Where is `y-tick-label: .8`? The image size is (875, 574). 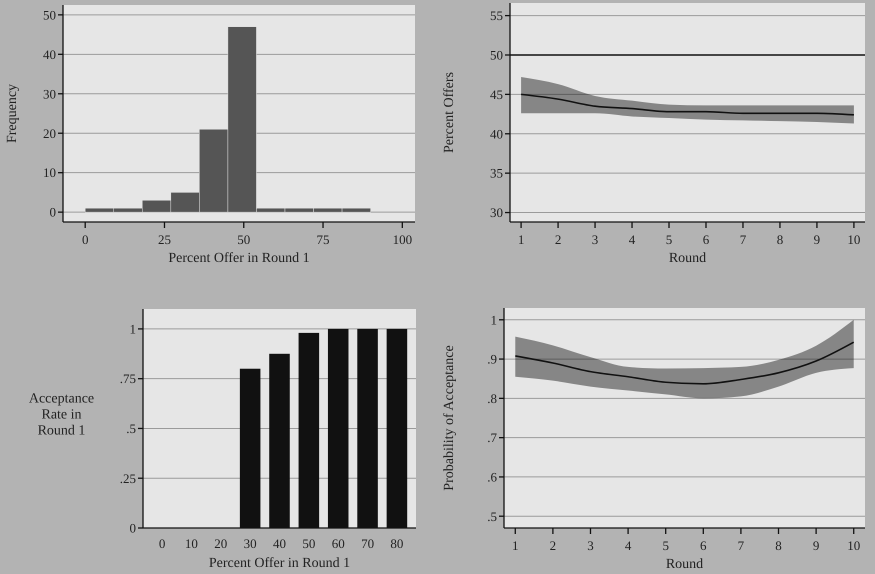
y-tick-label: .8 is located at coordinates (492, 398).